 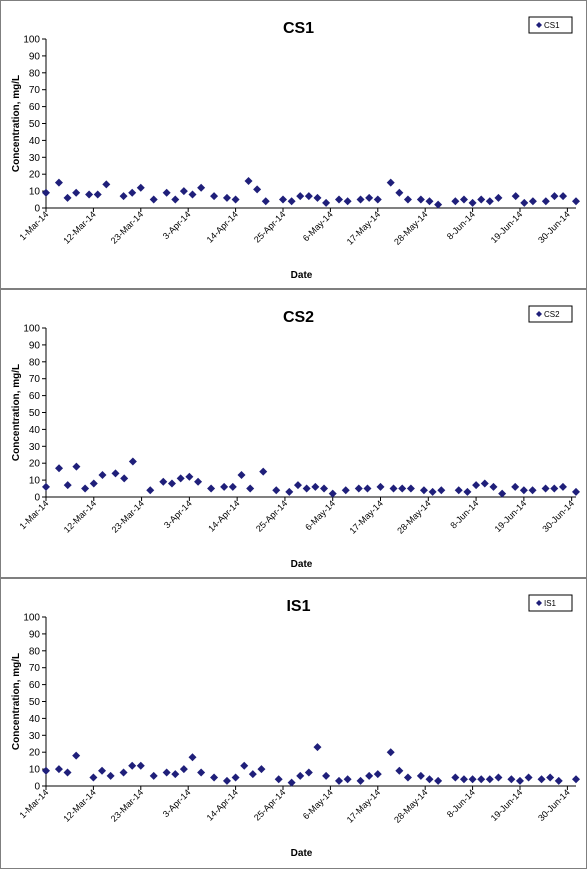 I want to click on legend: CS2, so click(x=550, y=314).